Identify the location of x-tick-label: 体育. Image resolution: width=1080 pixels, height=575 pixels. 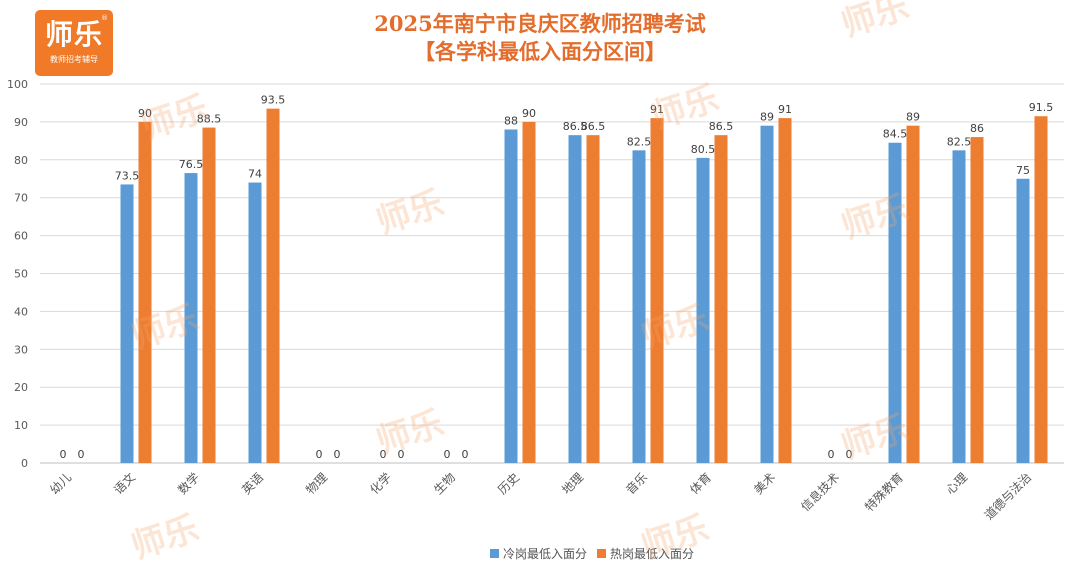
(701, 484).